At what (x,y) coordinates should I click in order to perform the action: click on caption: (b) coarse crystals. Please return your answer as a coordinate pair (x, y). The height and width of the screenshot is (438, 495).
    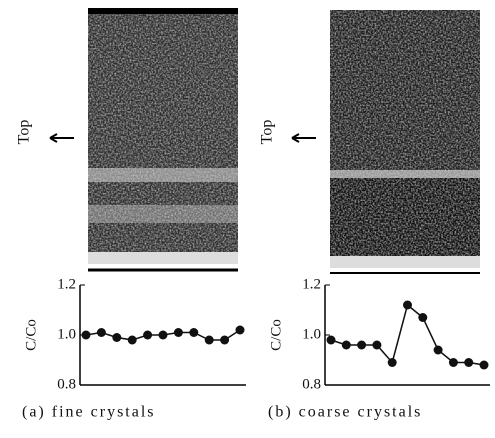
    Looking at the image, I should click on (345, 412).